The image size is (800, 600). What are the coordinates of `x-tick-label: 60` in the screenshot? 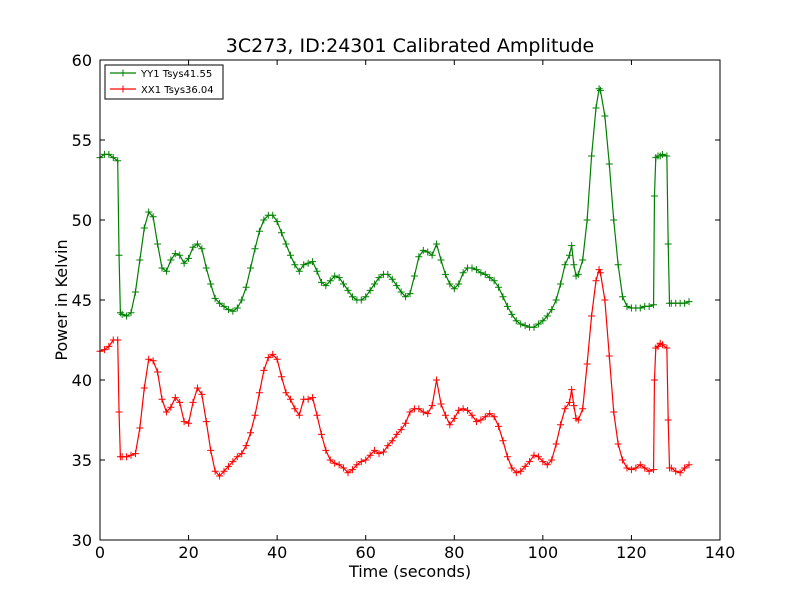 It's located at (366, 552).